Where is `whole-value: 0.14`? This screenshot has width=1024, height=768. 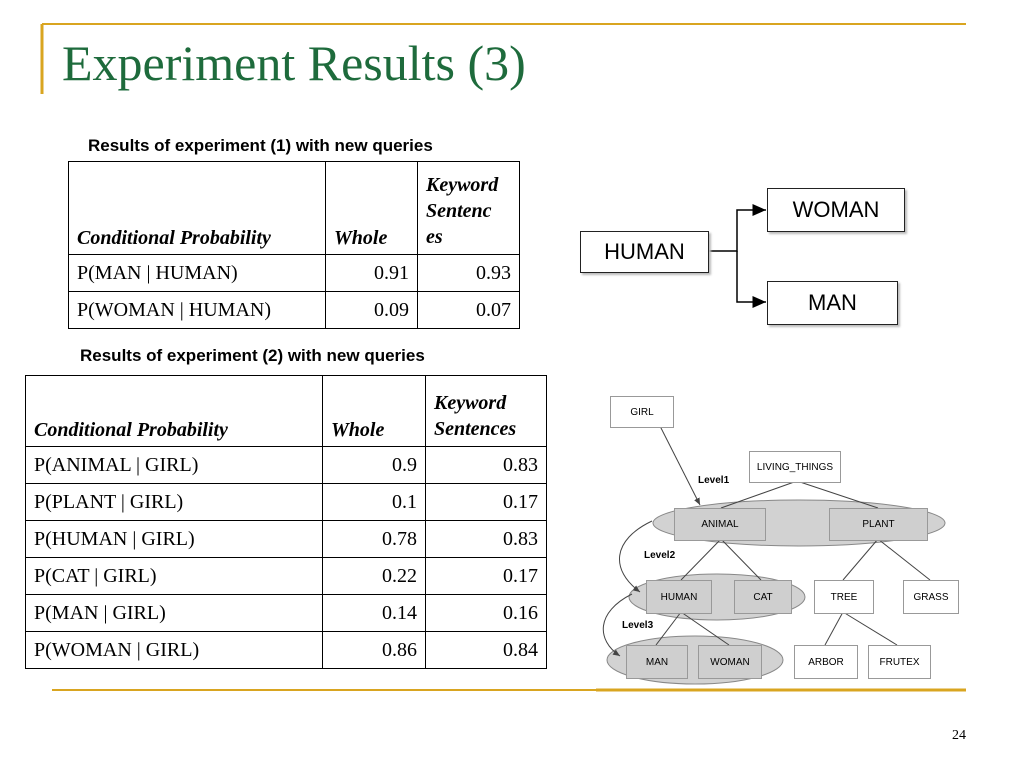
whole-value: 0.14 is located at coordinates (374, 613).